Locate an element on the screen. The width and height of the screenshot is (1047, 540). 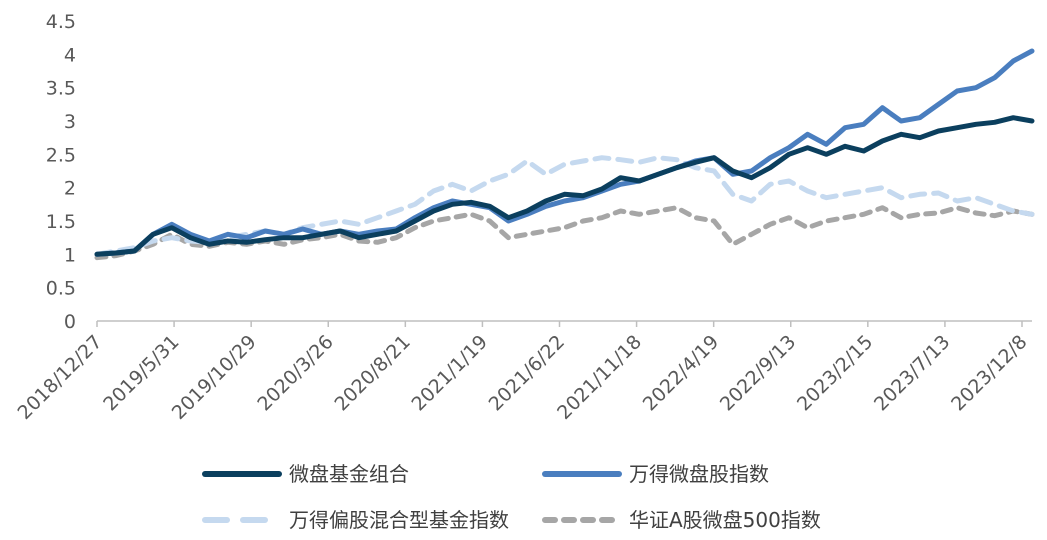
y-tick-label: 2.5 is located at coordinates (61, 155).